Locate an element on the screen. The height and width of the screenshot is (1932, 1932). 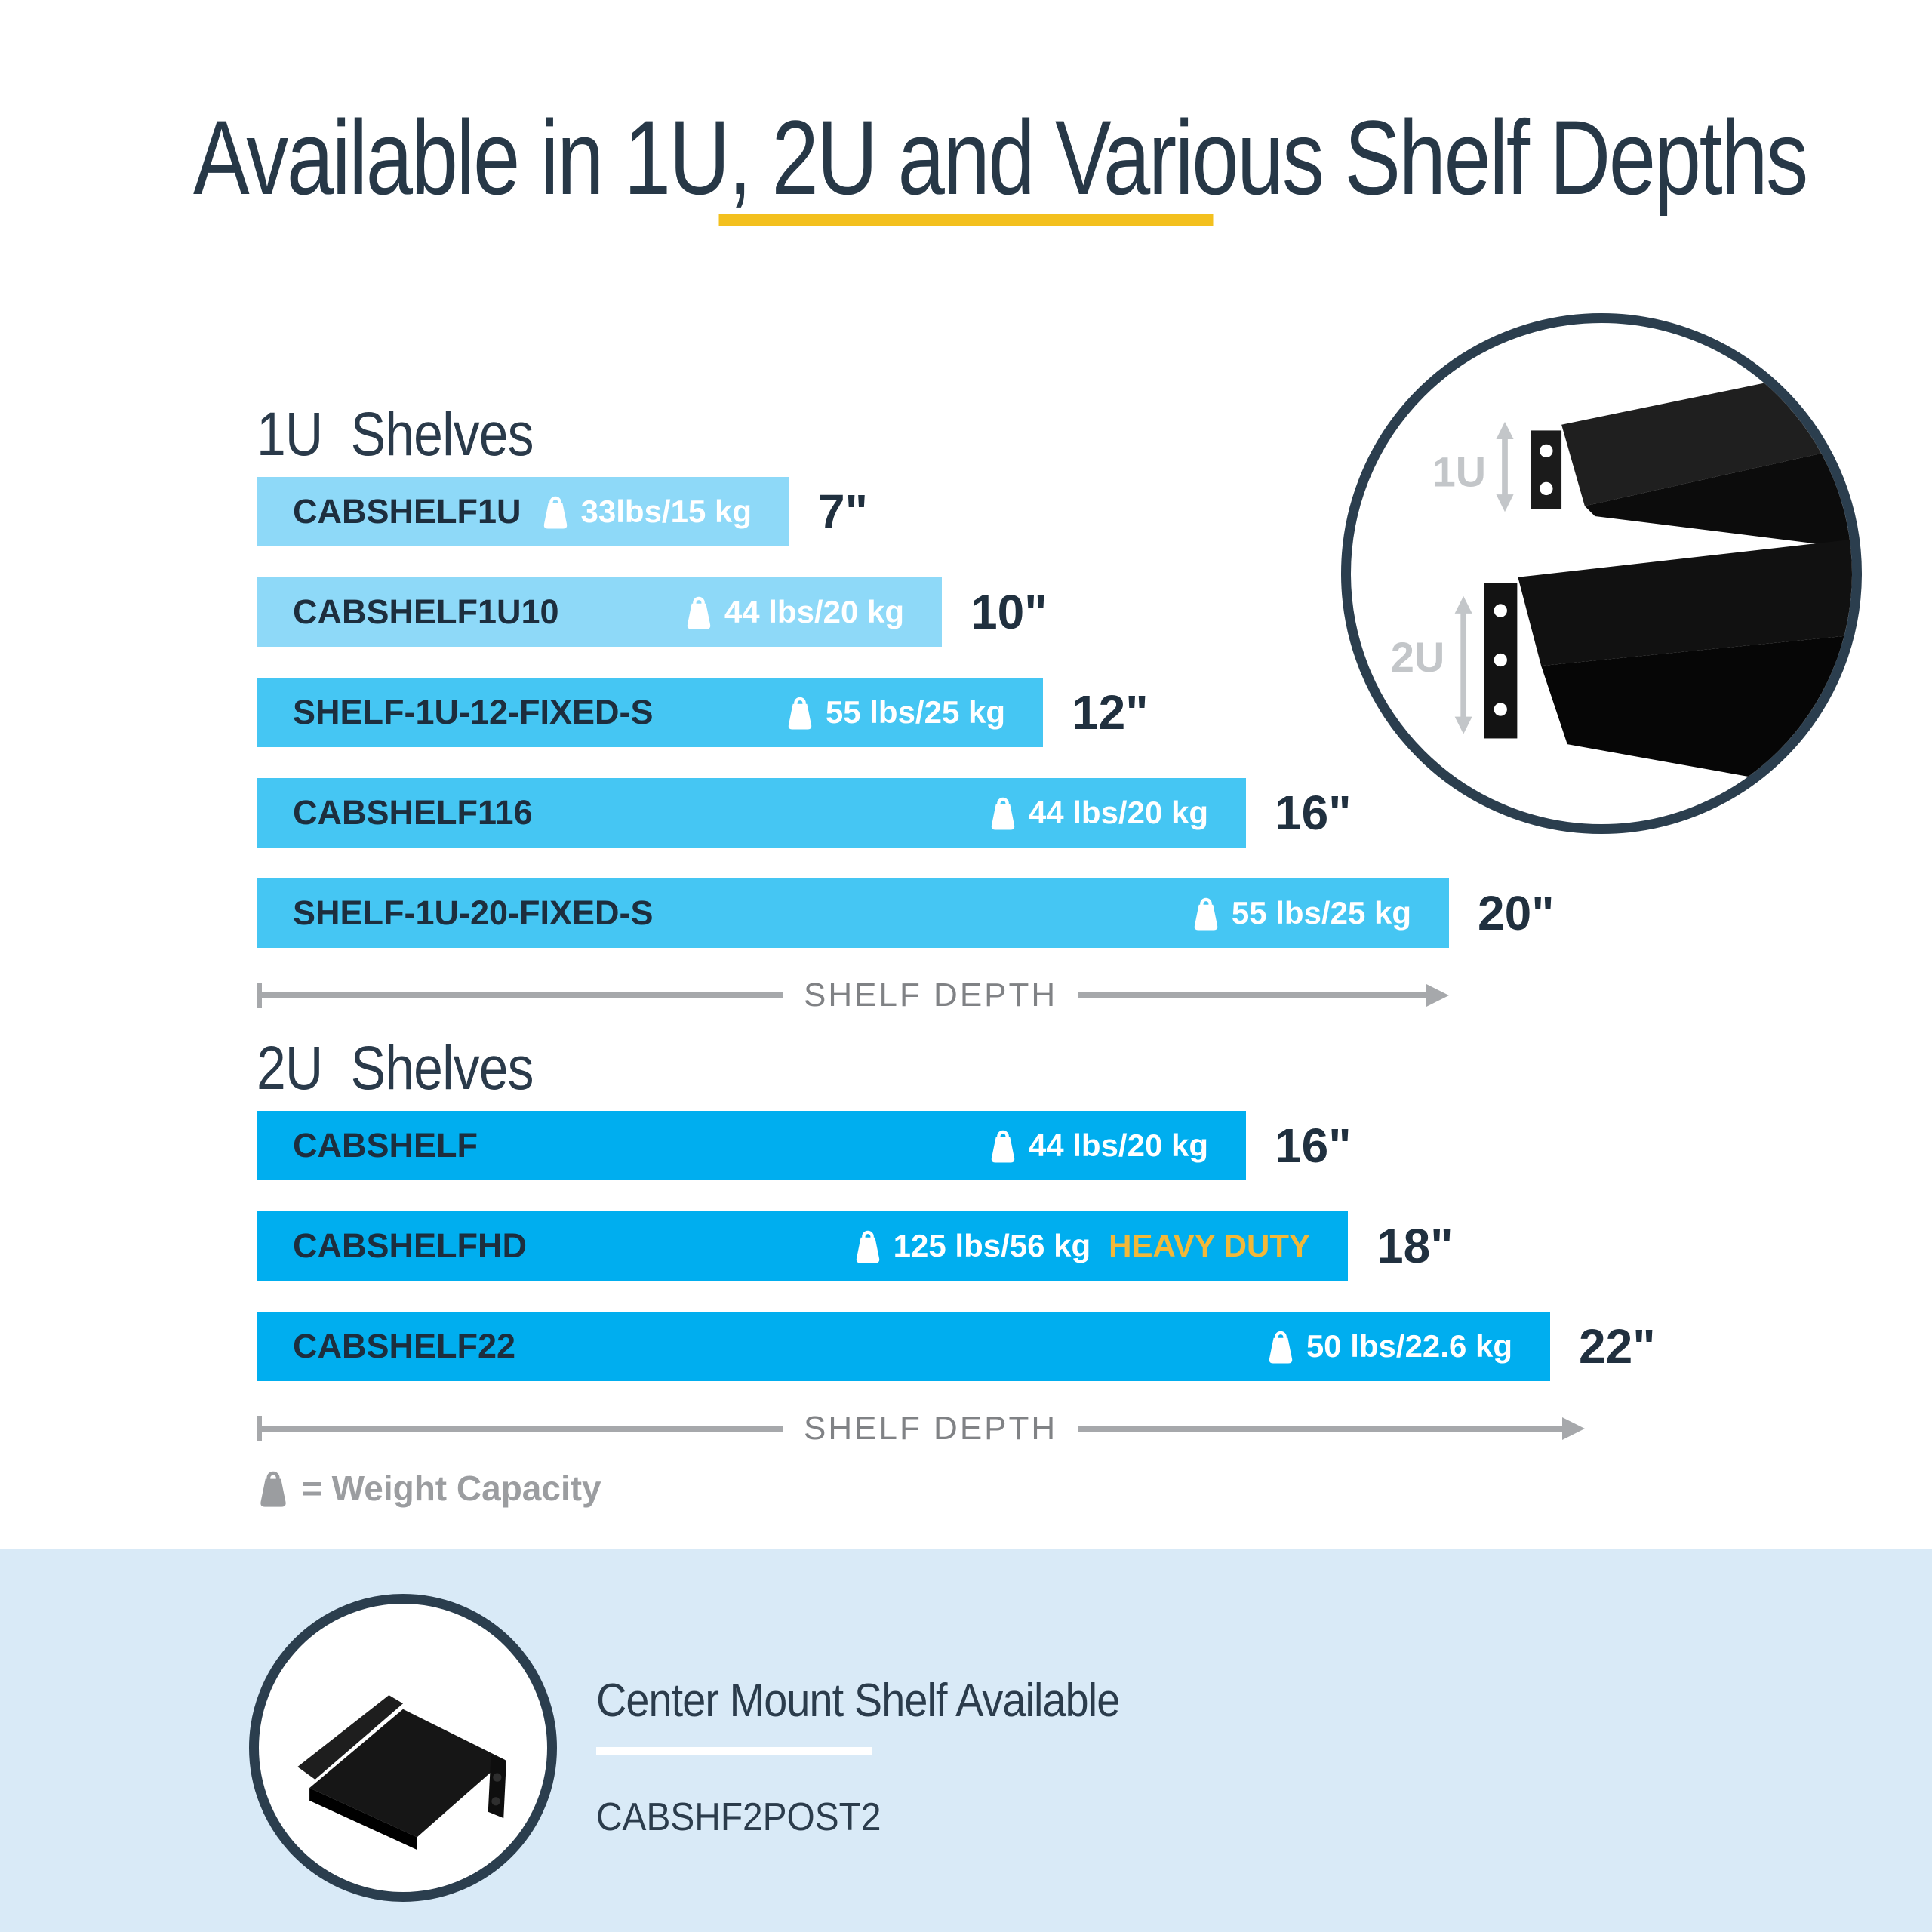
shelf-bar-row: SHELF-1U-20-FIXED-S 55 lbs/25 kg 20" is located at coordinates (906, 913).